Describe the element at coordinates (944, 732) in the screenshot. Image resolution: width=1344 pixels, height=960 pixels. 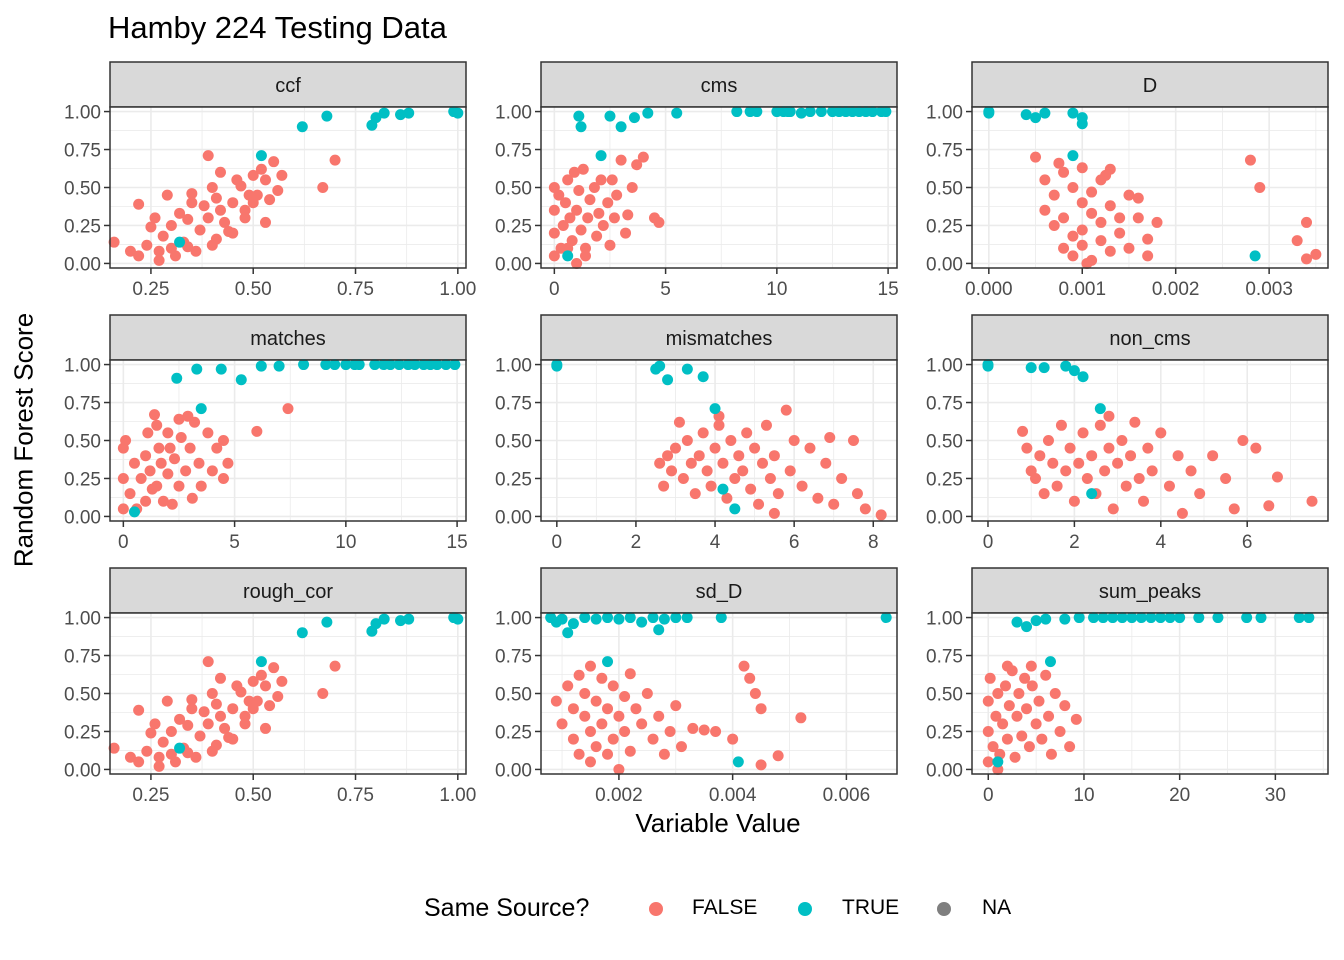
I see `y-tick-label: 0.25` at that location.